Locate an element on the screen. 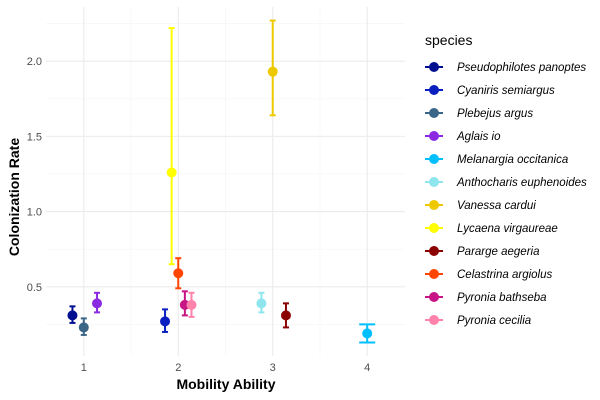 The image size is (600, 400). legend-item: Lycaena virgaureae is located at coordinates (491, 229).